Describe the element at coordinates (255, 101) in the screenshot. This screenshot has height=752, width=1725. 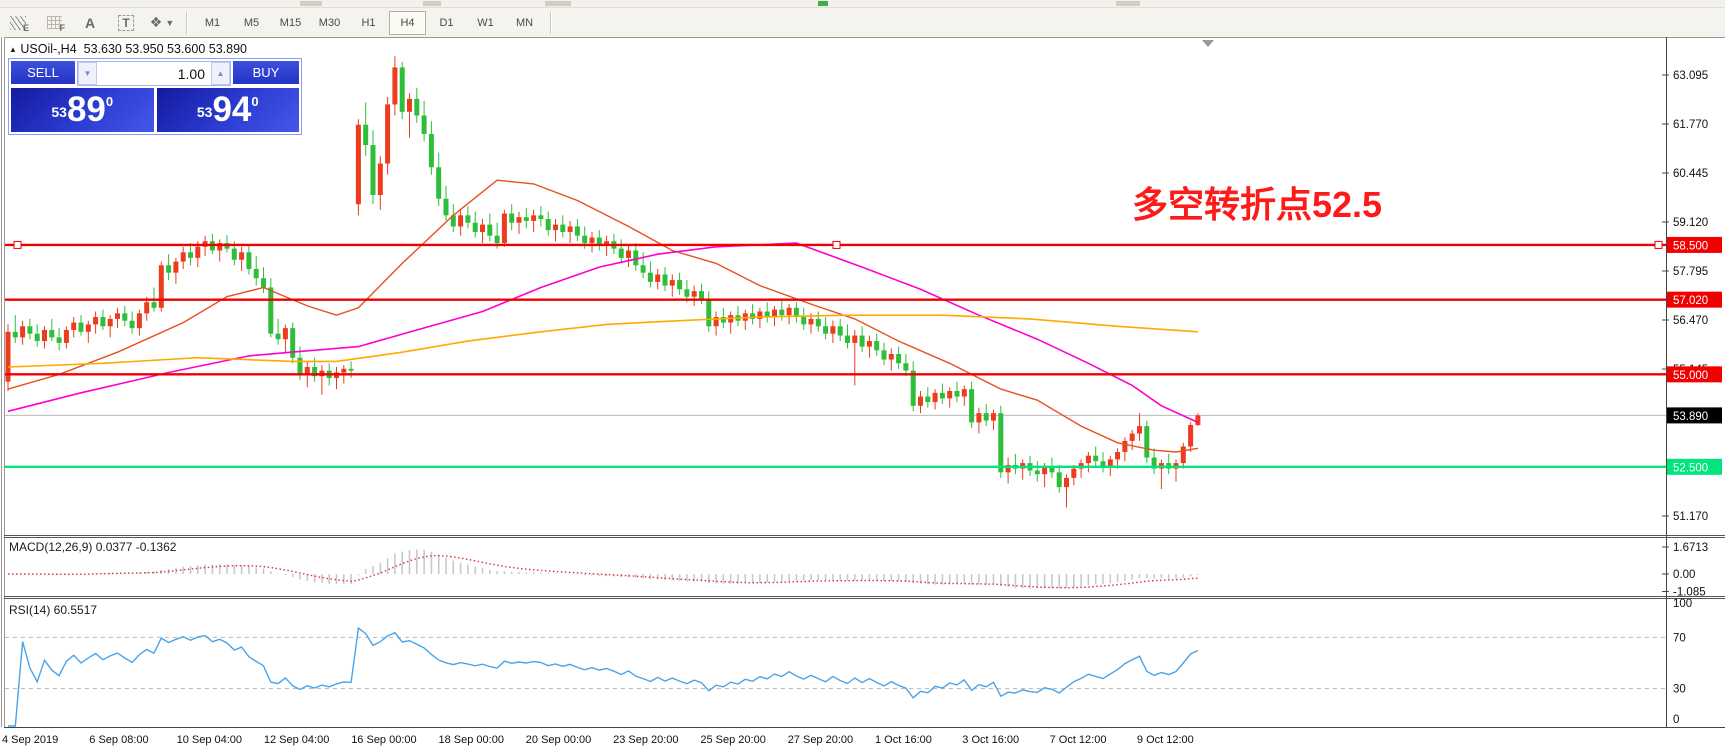
I see `buy-price-sup: 0` at that location.